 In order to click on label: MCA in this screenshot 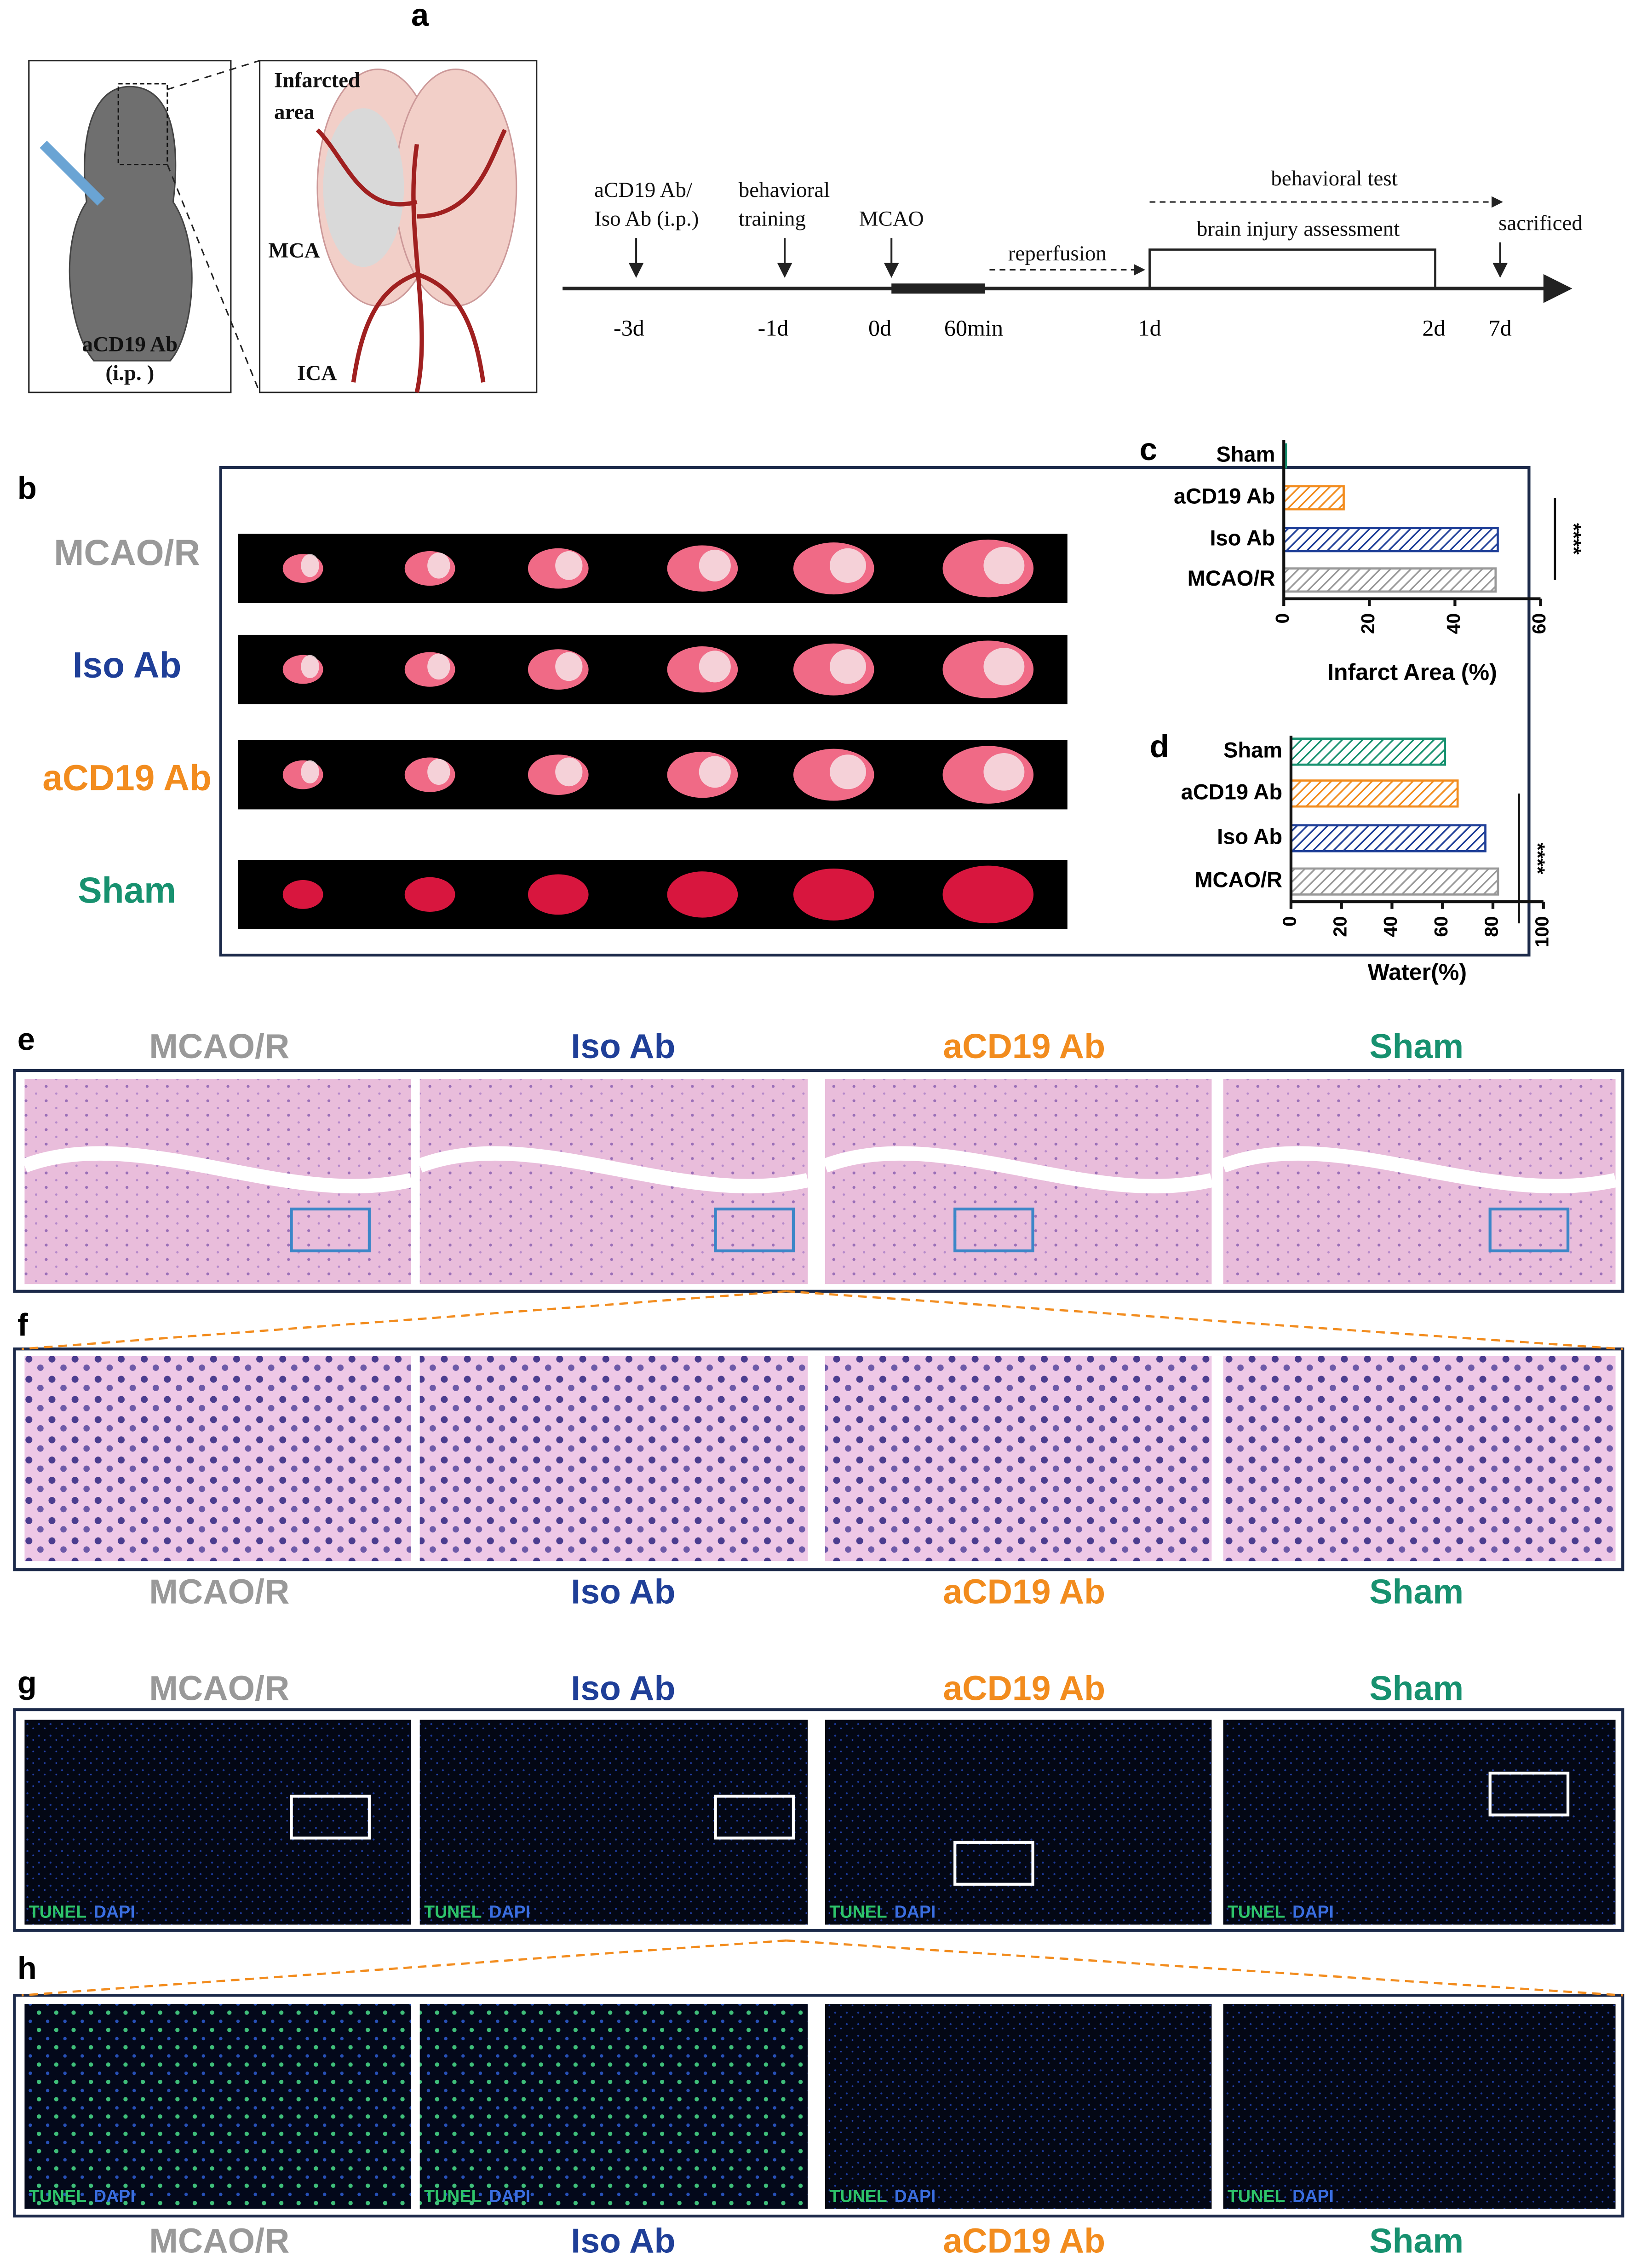, I will do `click(294, 251)`.